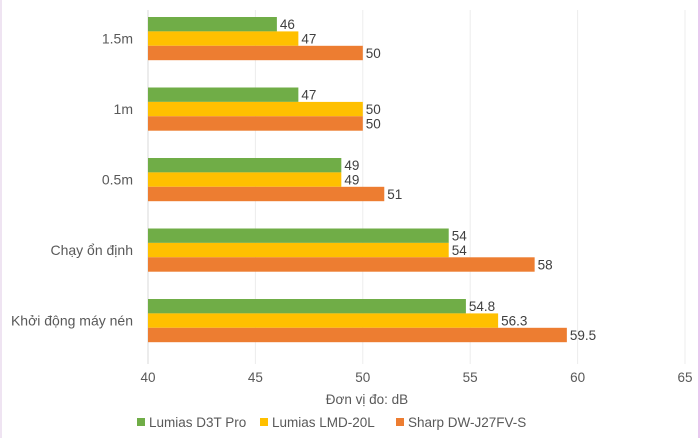  What do you see at coordinates (91, 250) in the screenshot?
I see `category-label: Chạy ổn định` at bounding box center [91, 250].